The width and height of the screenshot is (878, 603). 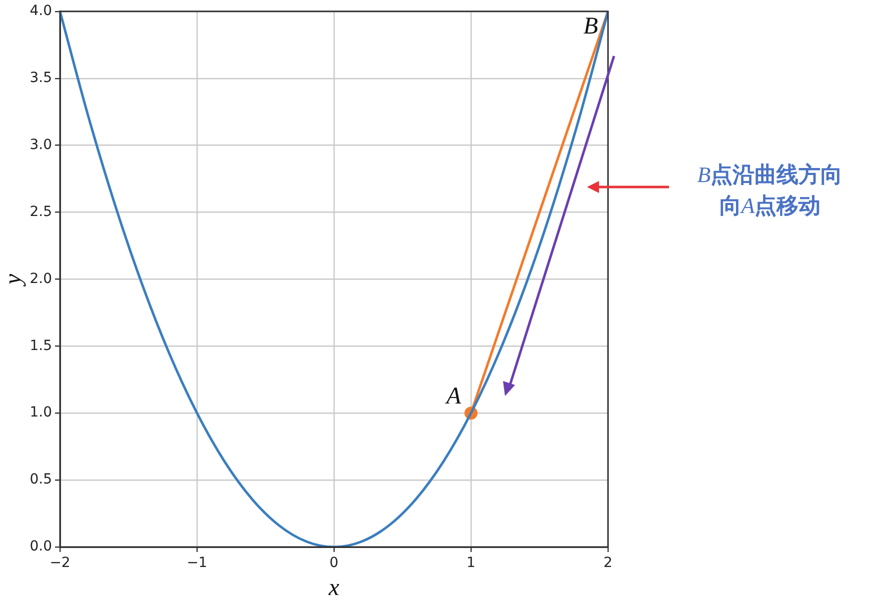 I want to click on y-tick-label: 2.0, so click(x=41, y=278).